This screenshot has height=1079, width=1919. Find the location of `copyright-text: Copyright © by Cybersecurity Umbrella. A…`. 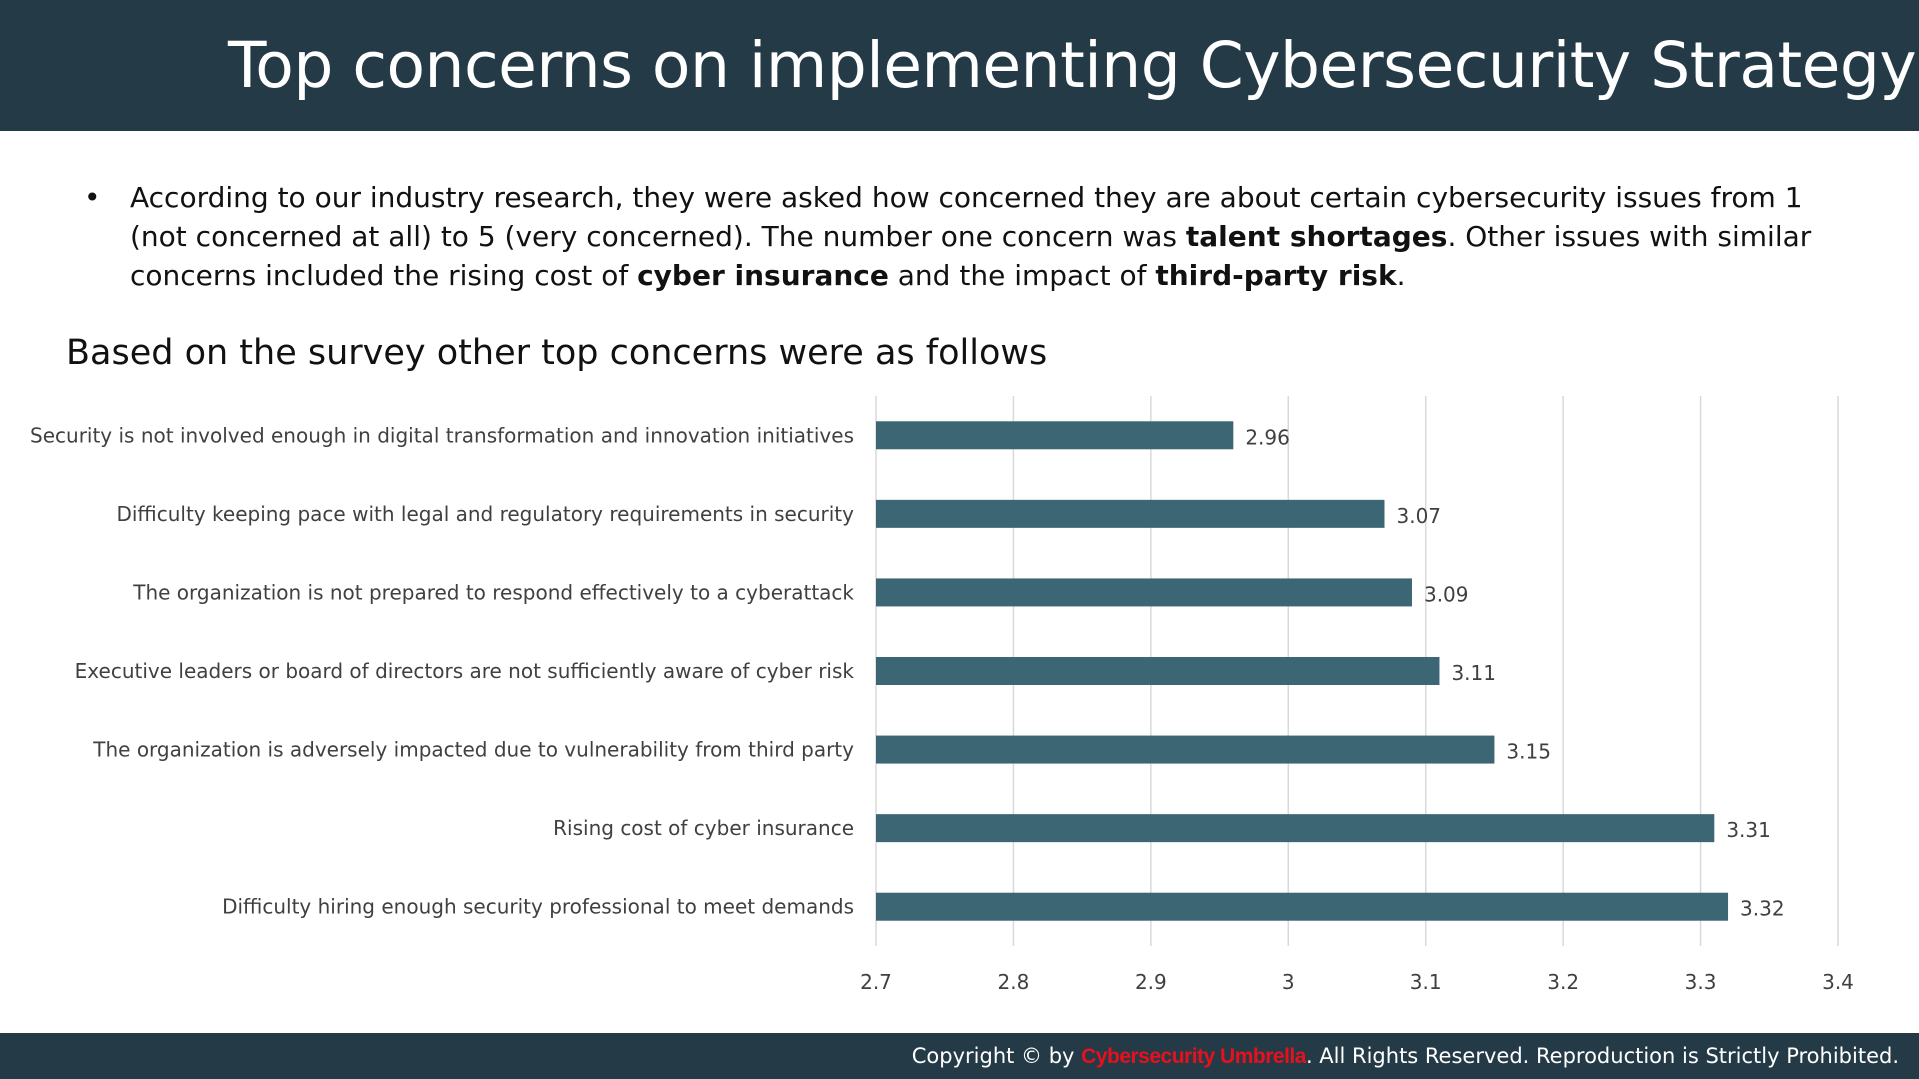

copyright-text: Copyright © by Cybersecurity Umbrella. A… is located at coordinates (1405, 1056).